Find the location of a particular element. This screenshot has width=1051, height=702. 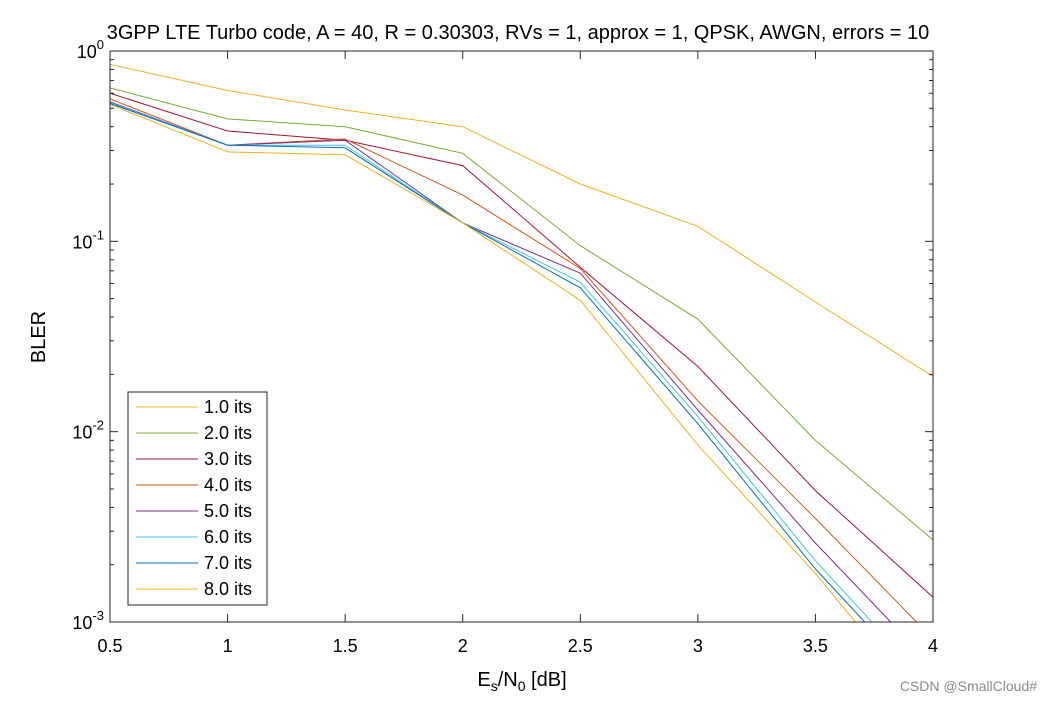

legend-label: 7.0 its is located at coordinates (228, 563).